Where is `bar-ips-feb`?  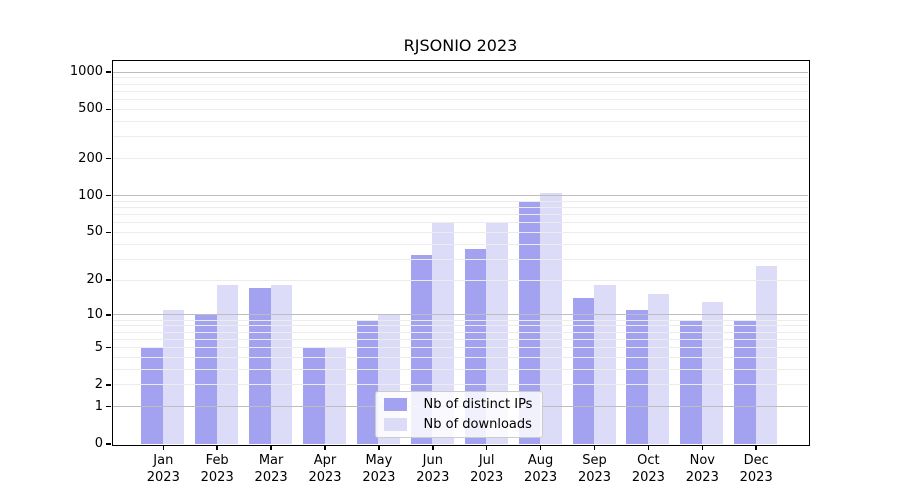
bar-ips-feb is located at coordinates (206, 379).